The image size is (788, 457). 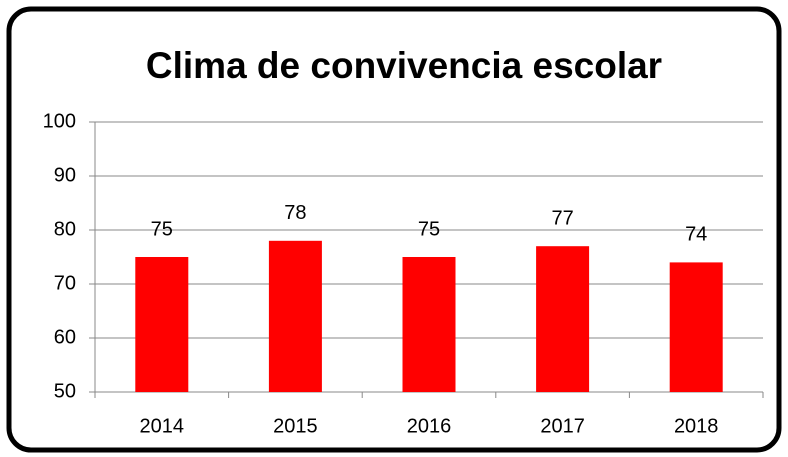 I want to click on y-tick-label: 100, so click(x=59, y=121).